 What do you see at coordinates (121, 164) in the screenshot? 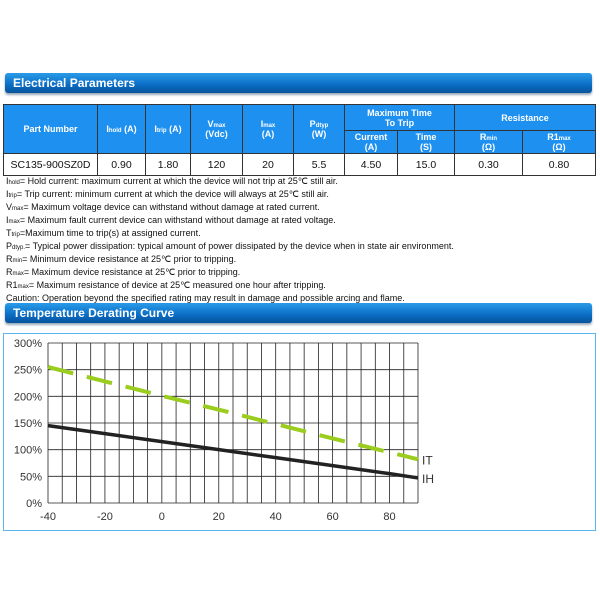
I see `cell: 0.90` at bounding box center [121, 164].